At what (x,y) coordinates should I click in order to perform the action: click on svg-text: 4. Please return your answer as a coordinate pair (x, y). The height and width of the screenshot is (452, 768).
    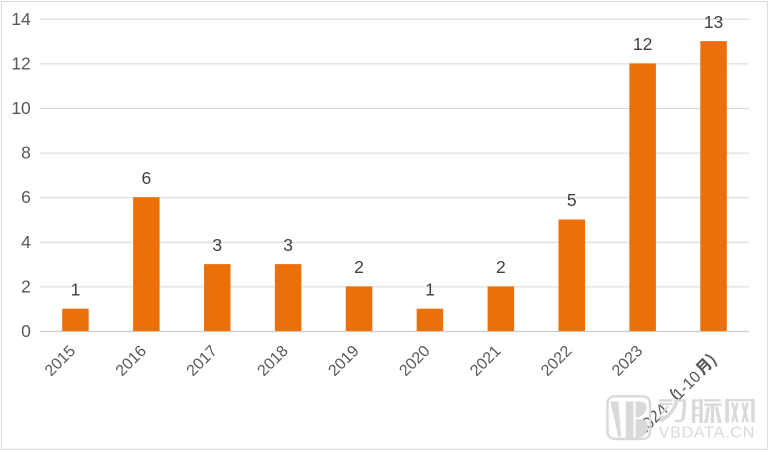
    Looking at the image, I should click on (26, 242).